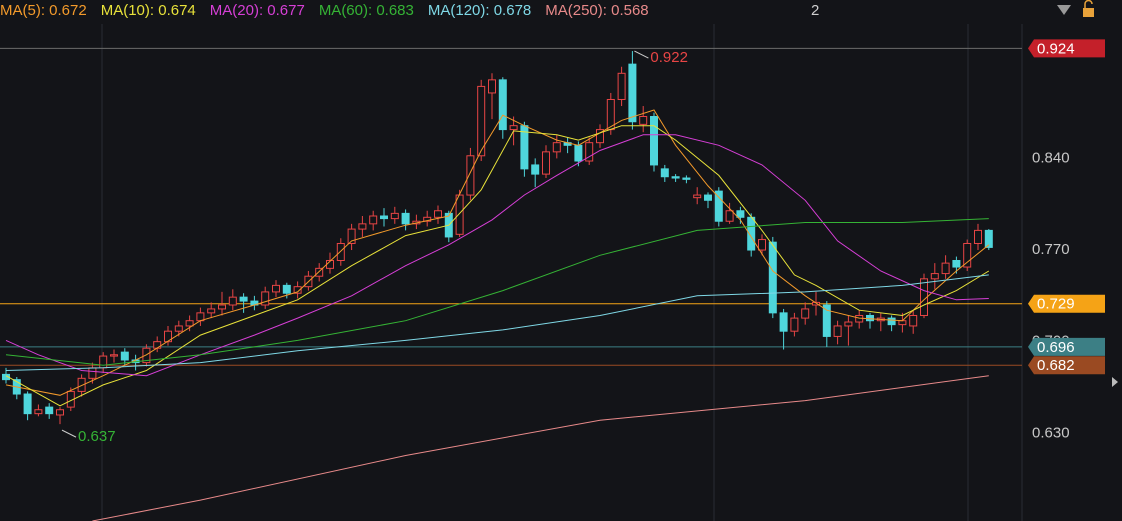  Describe the element at coordinates (1056, 48) in the screenshot. I see `price-tag-label: 0.924` at that location.